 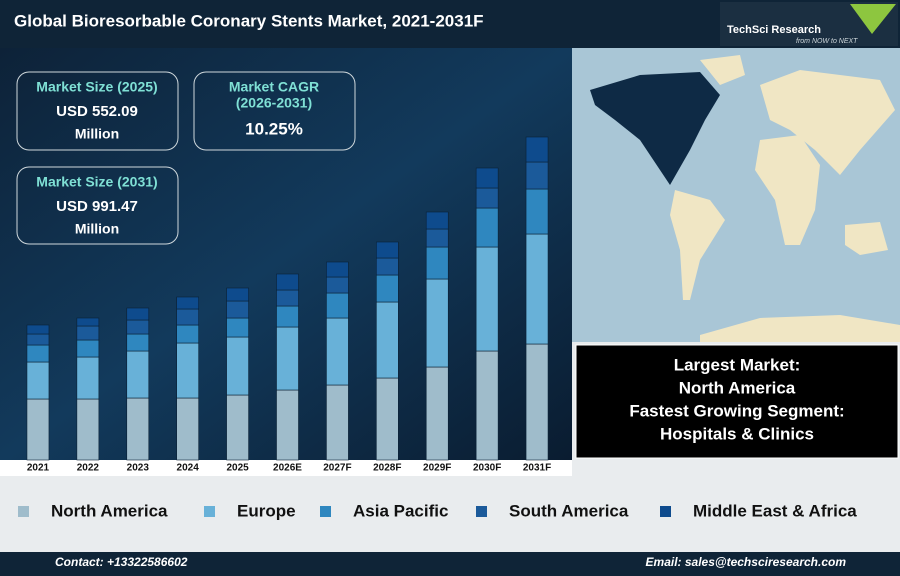 I want to click on x-tick-label: 2021, so click(x=38, y=468).